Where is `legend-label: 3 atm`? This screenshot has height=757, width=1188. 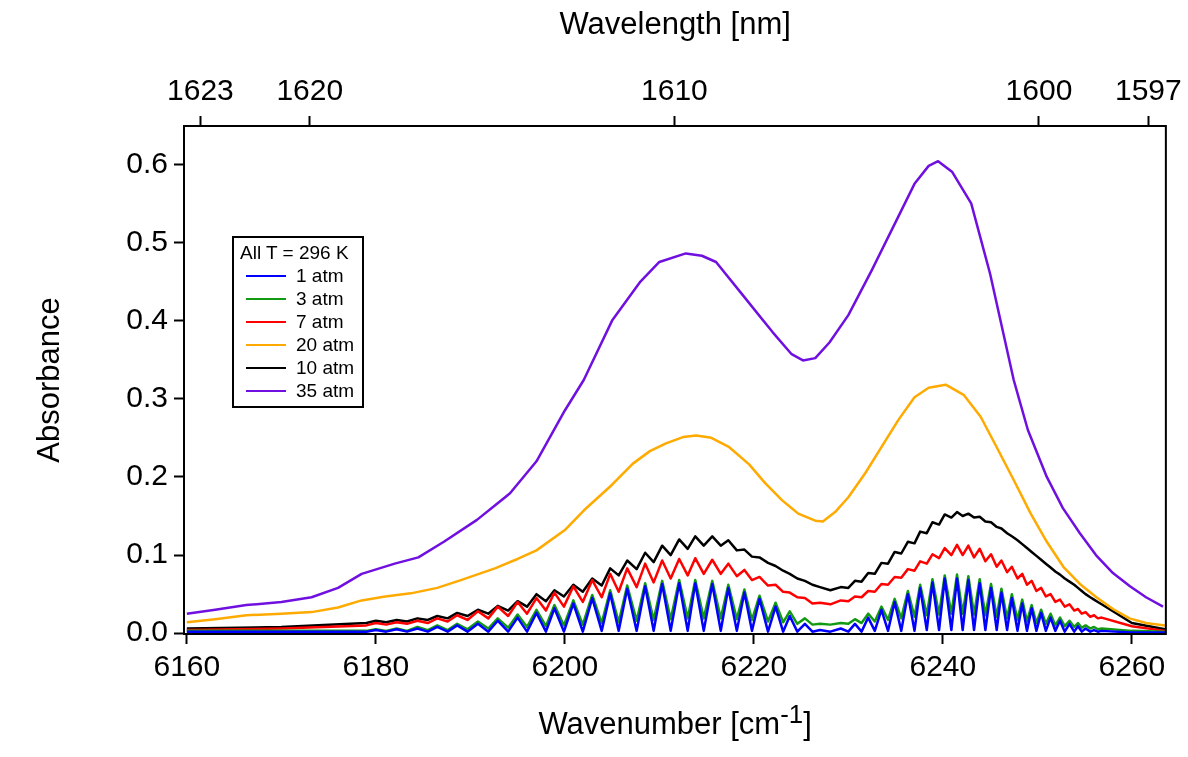
legend-label: 3 atm is located at coordinates (320, 298).